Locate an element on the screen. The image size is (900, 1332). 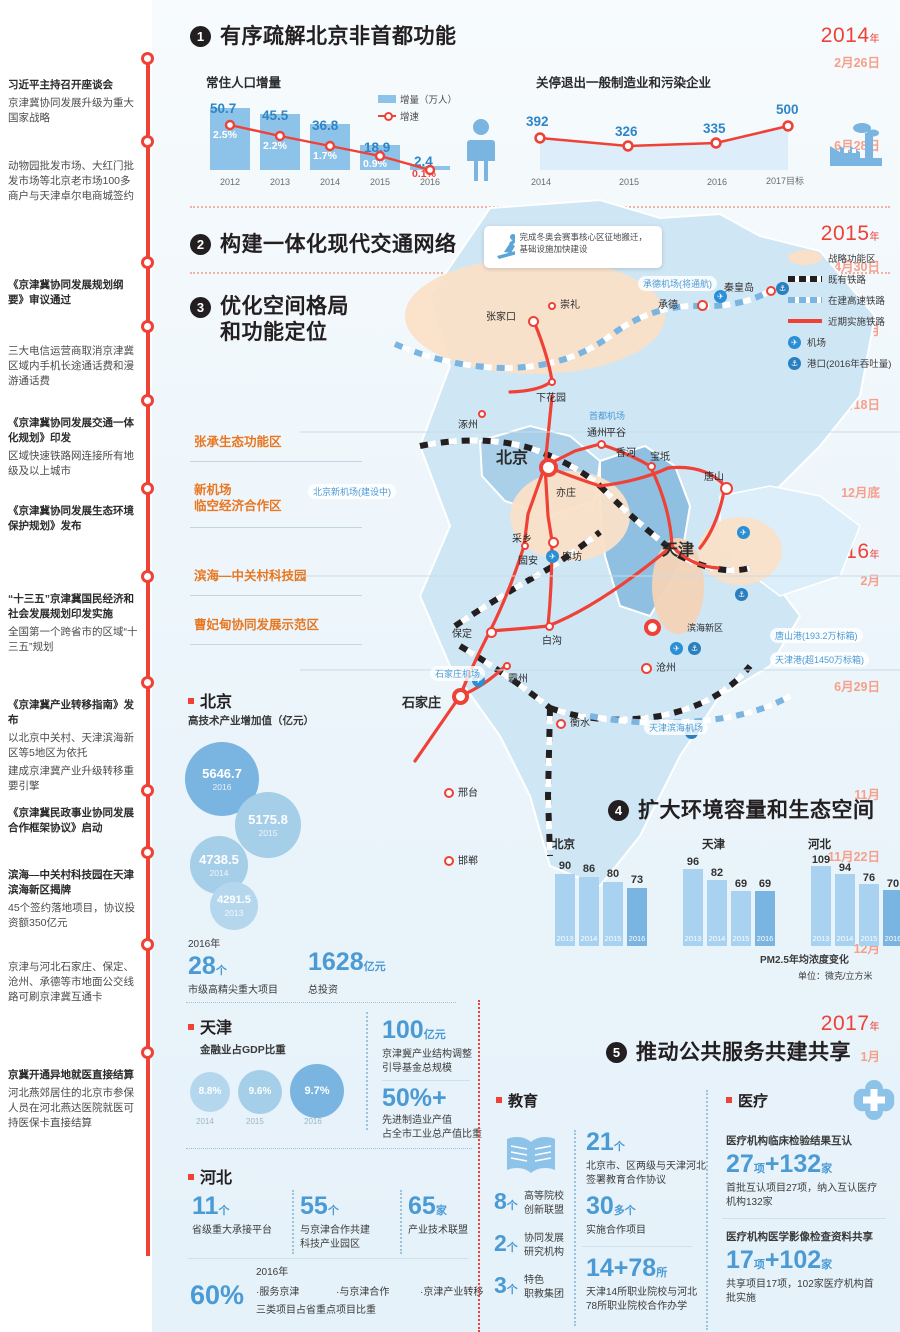
timeline-event-line: 全国第一个跨省市的区域“十三五”规划 is located at coordinates (73, 639).